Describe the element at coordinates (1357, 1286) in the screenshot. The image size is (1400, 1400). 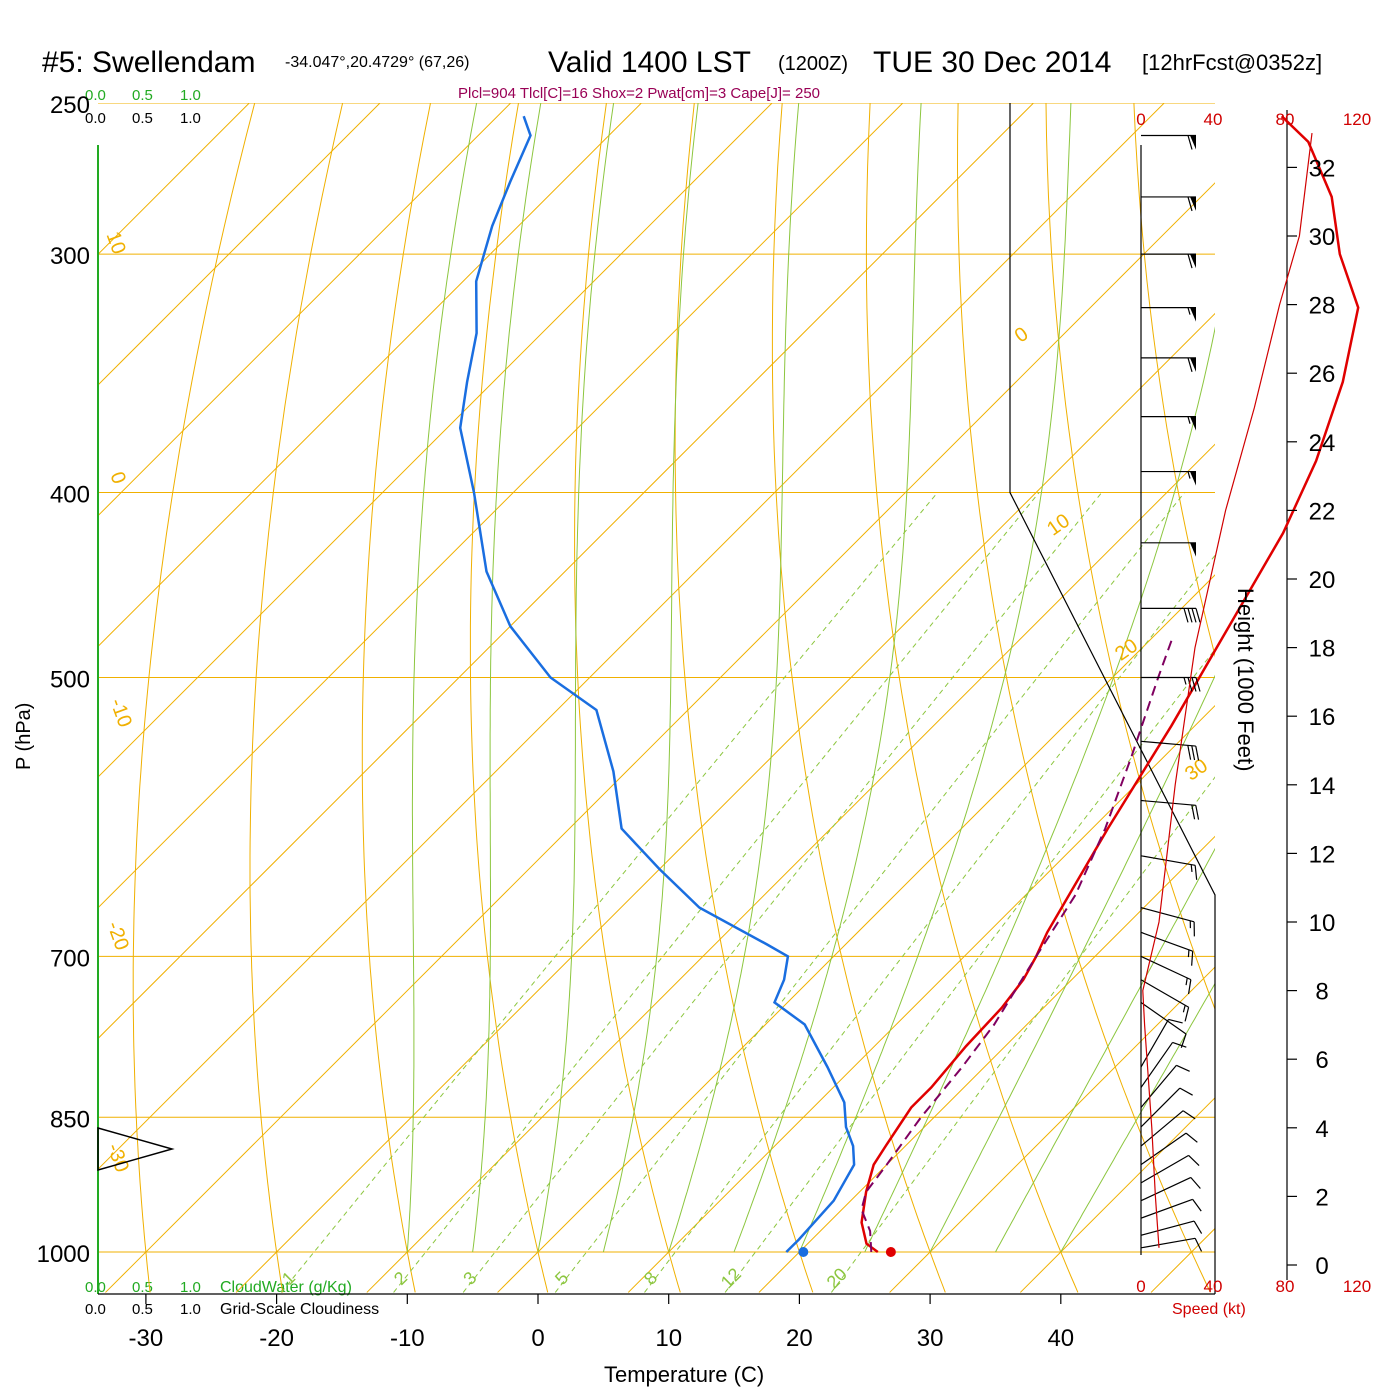
I see `speed-tick-label-bottom: 120` at that location.